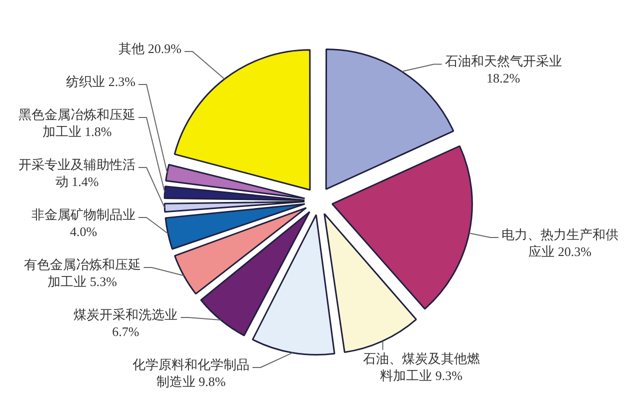 This screenshot has height=401, width=640. Describe the element at coordinates (77, 172) in the screenshot. I see `slice-label: 开采专业及辅助性活动 1.4%` at that location.